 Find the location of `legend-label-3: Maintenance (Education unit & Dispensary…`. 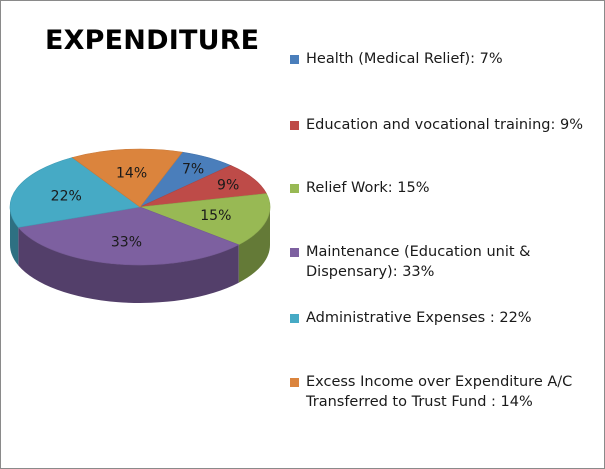

legend-label-3: Maintenance (Education unit & Dispensary… is located at coordinates (418, 262).